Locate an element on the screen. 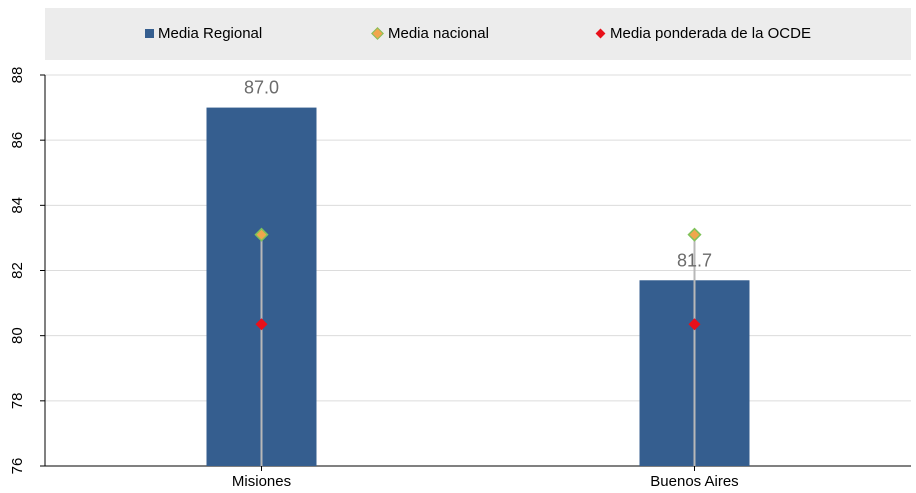  data-label: 81.7 is located at coordinates (694, 260).